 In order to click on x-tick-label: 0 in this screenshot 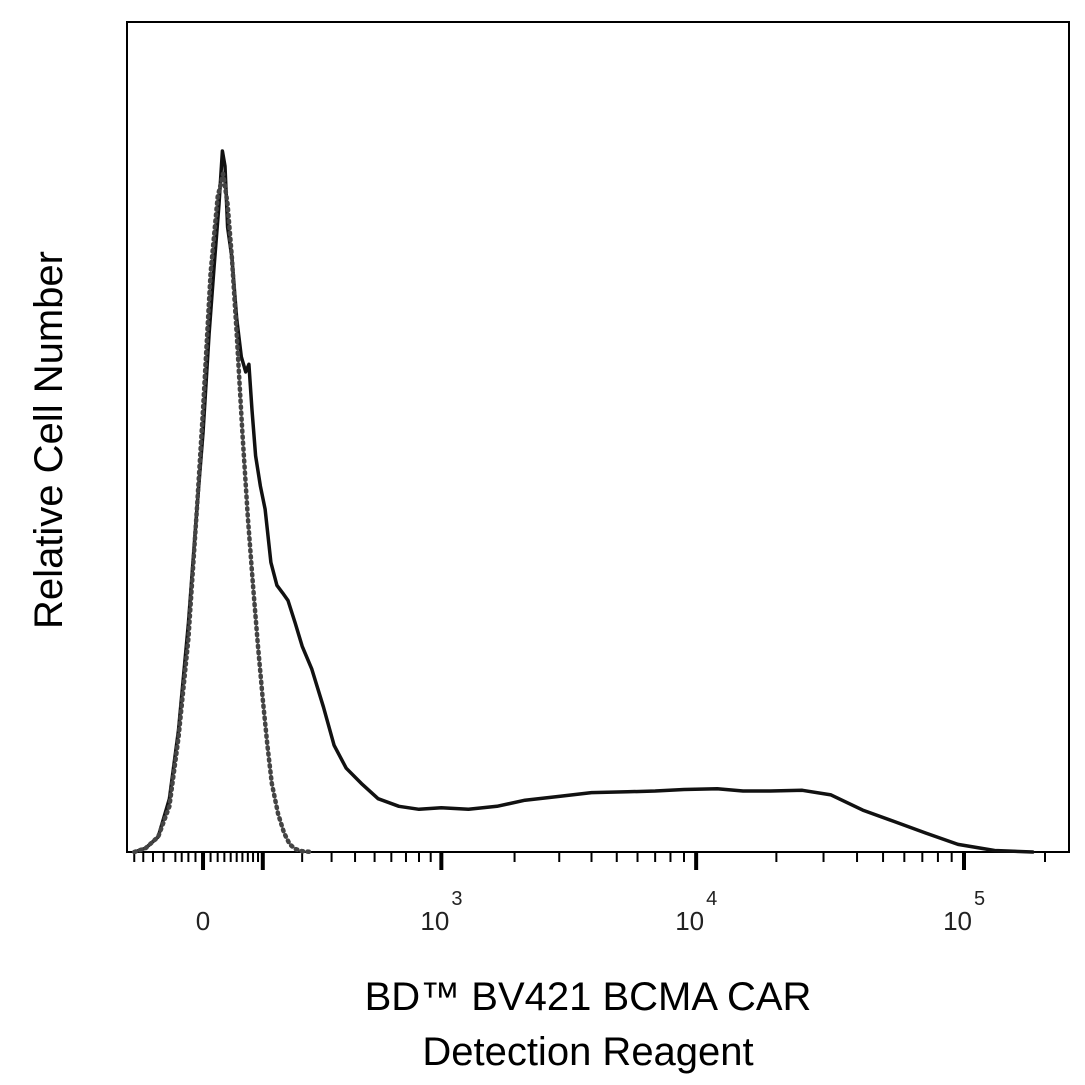, I will do `click(203, 921)`.